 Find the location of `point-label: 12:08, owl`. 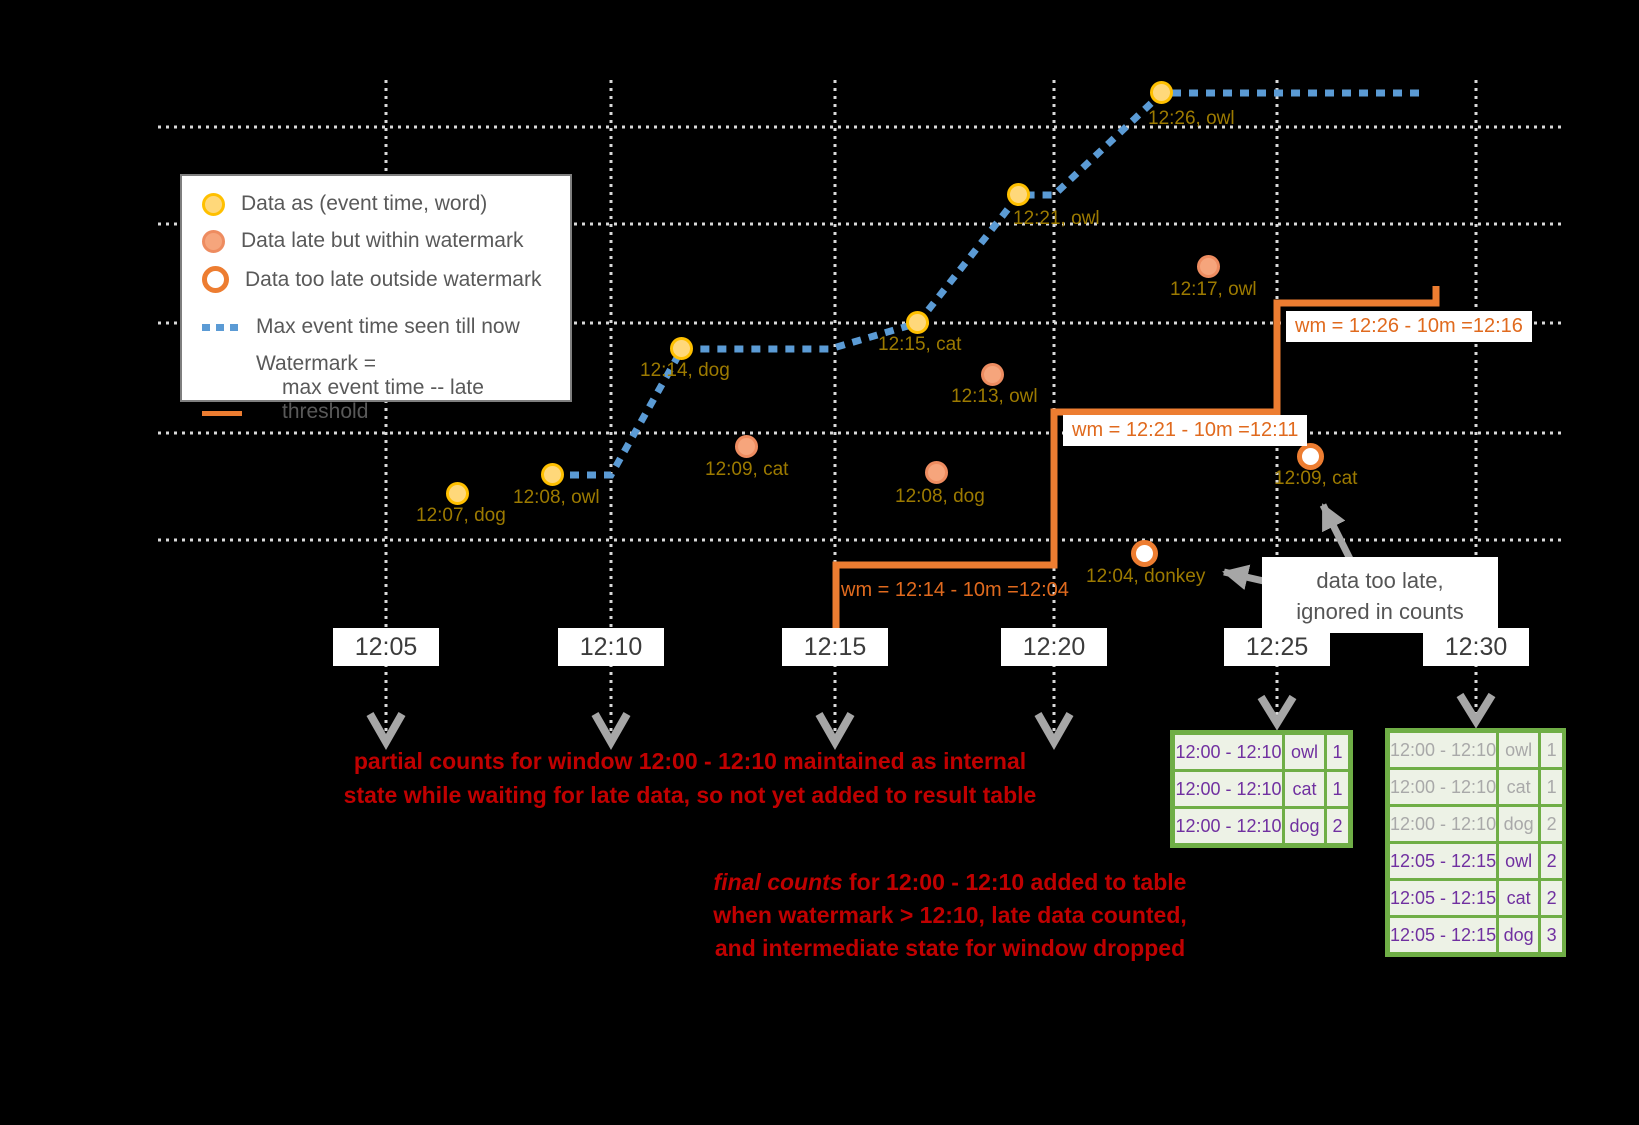

point-label: 12:08, owl is located at coordinates (556, 497).